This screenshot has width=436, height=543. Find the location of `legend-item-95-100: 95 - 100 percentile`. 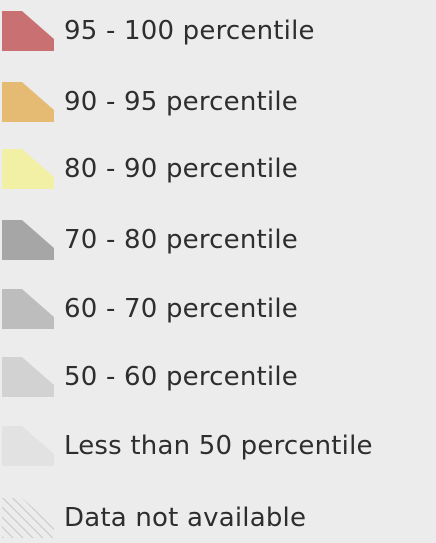

legend-item-95-100: 95 - 100 percentile is located at coordinates (157, 31).